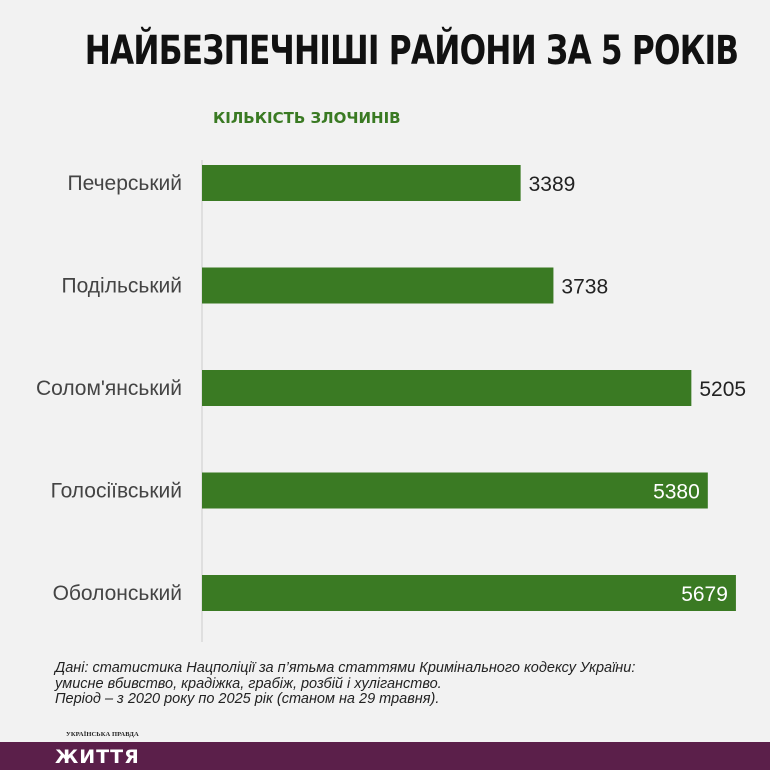  What do you see at coordinates (552, 184) in the screenshot?
I see `value-label: 3389` at bounding box center [552, 184].